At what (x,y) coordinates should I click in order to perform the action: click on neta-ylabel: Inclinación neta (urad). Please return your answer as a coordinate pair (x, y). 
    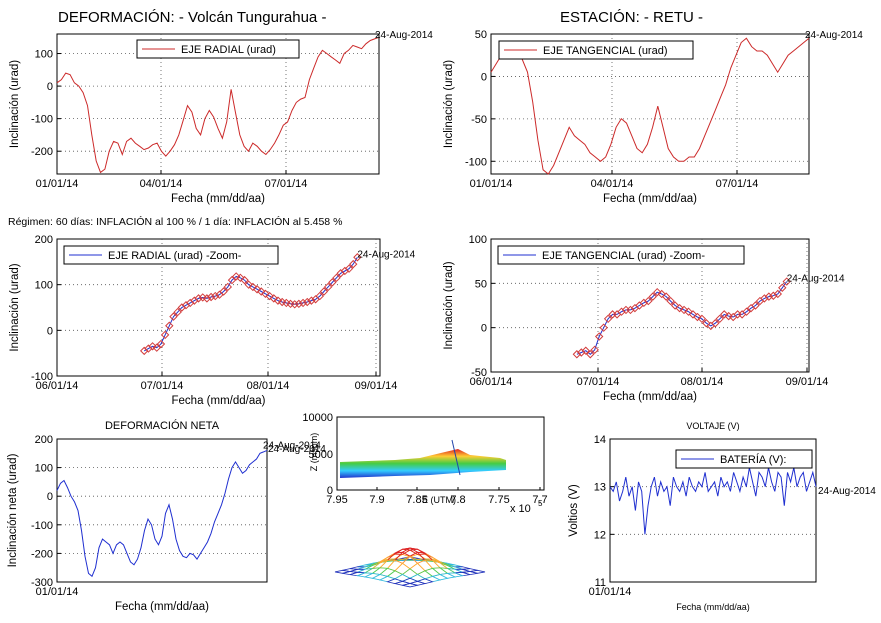
    Looking at the image, I should click on (13, 510).